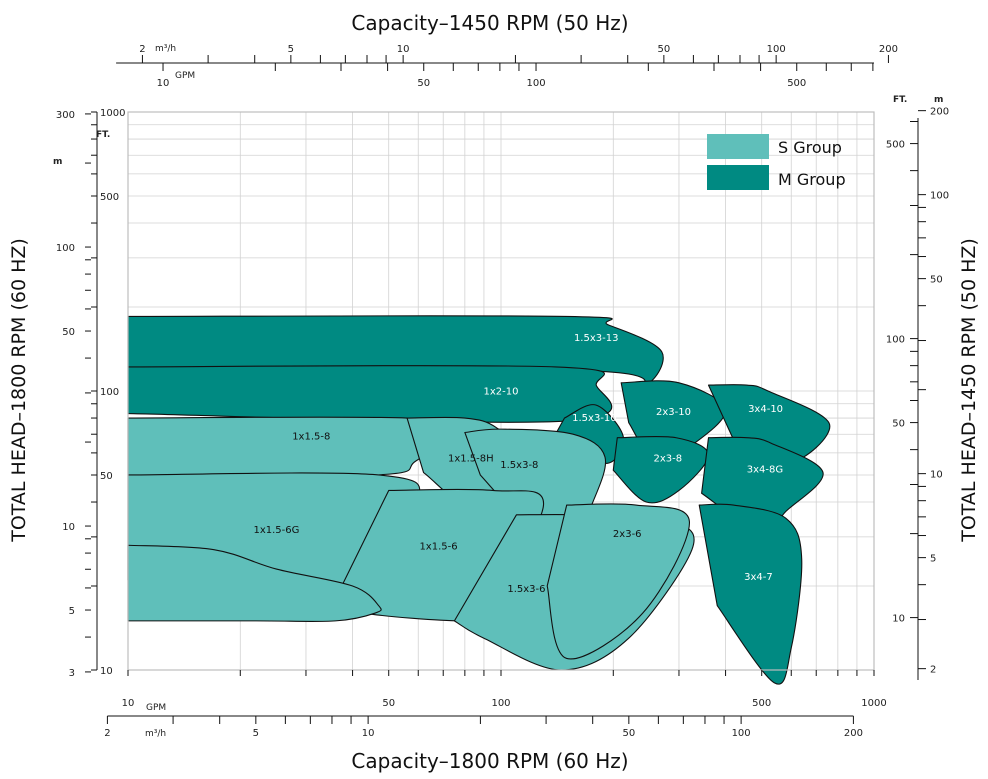 The width and height of the screenshot is (988, 779). What do you see at coordinates (185, 76) in the screenshot?
I see `top-gpm-unit: GPM` at bounding box center [185, 76].